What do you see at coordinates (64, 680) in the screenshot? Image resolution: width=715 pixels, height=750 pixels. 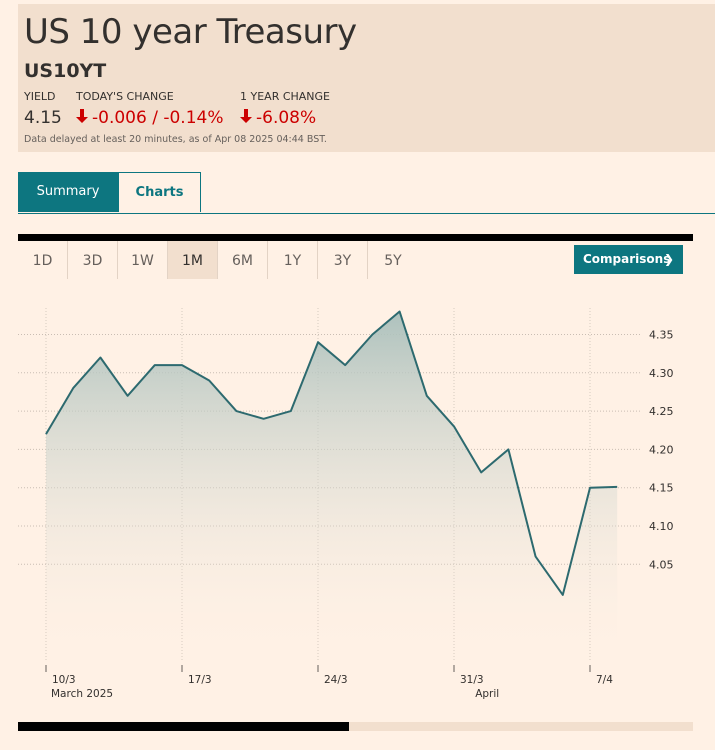 I see `x-tick-label: 10/3` at bounding box center [64, 680].